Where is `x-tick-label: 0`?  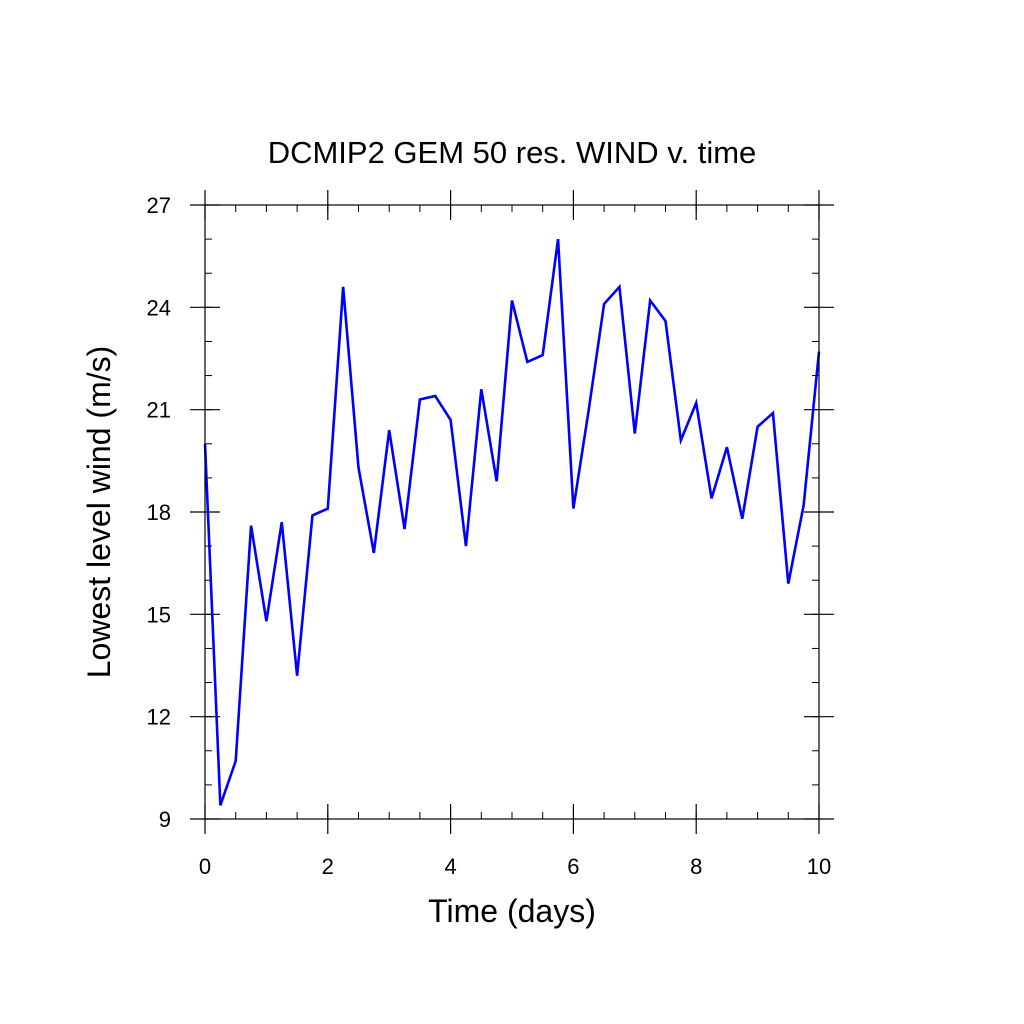 x-tick-label: 0 is located at coordinates (205, 866).